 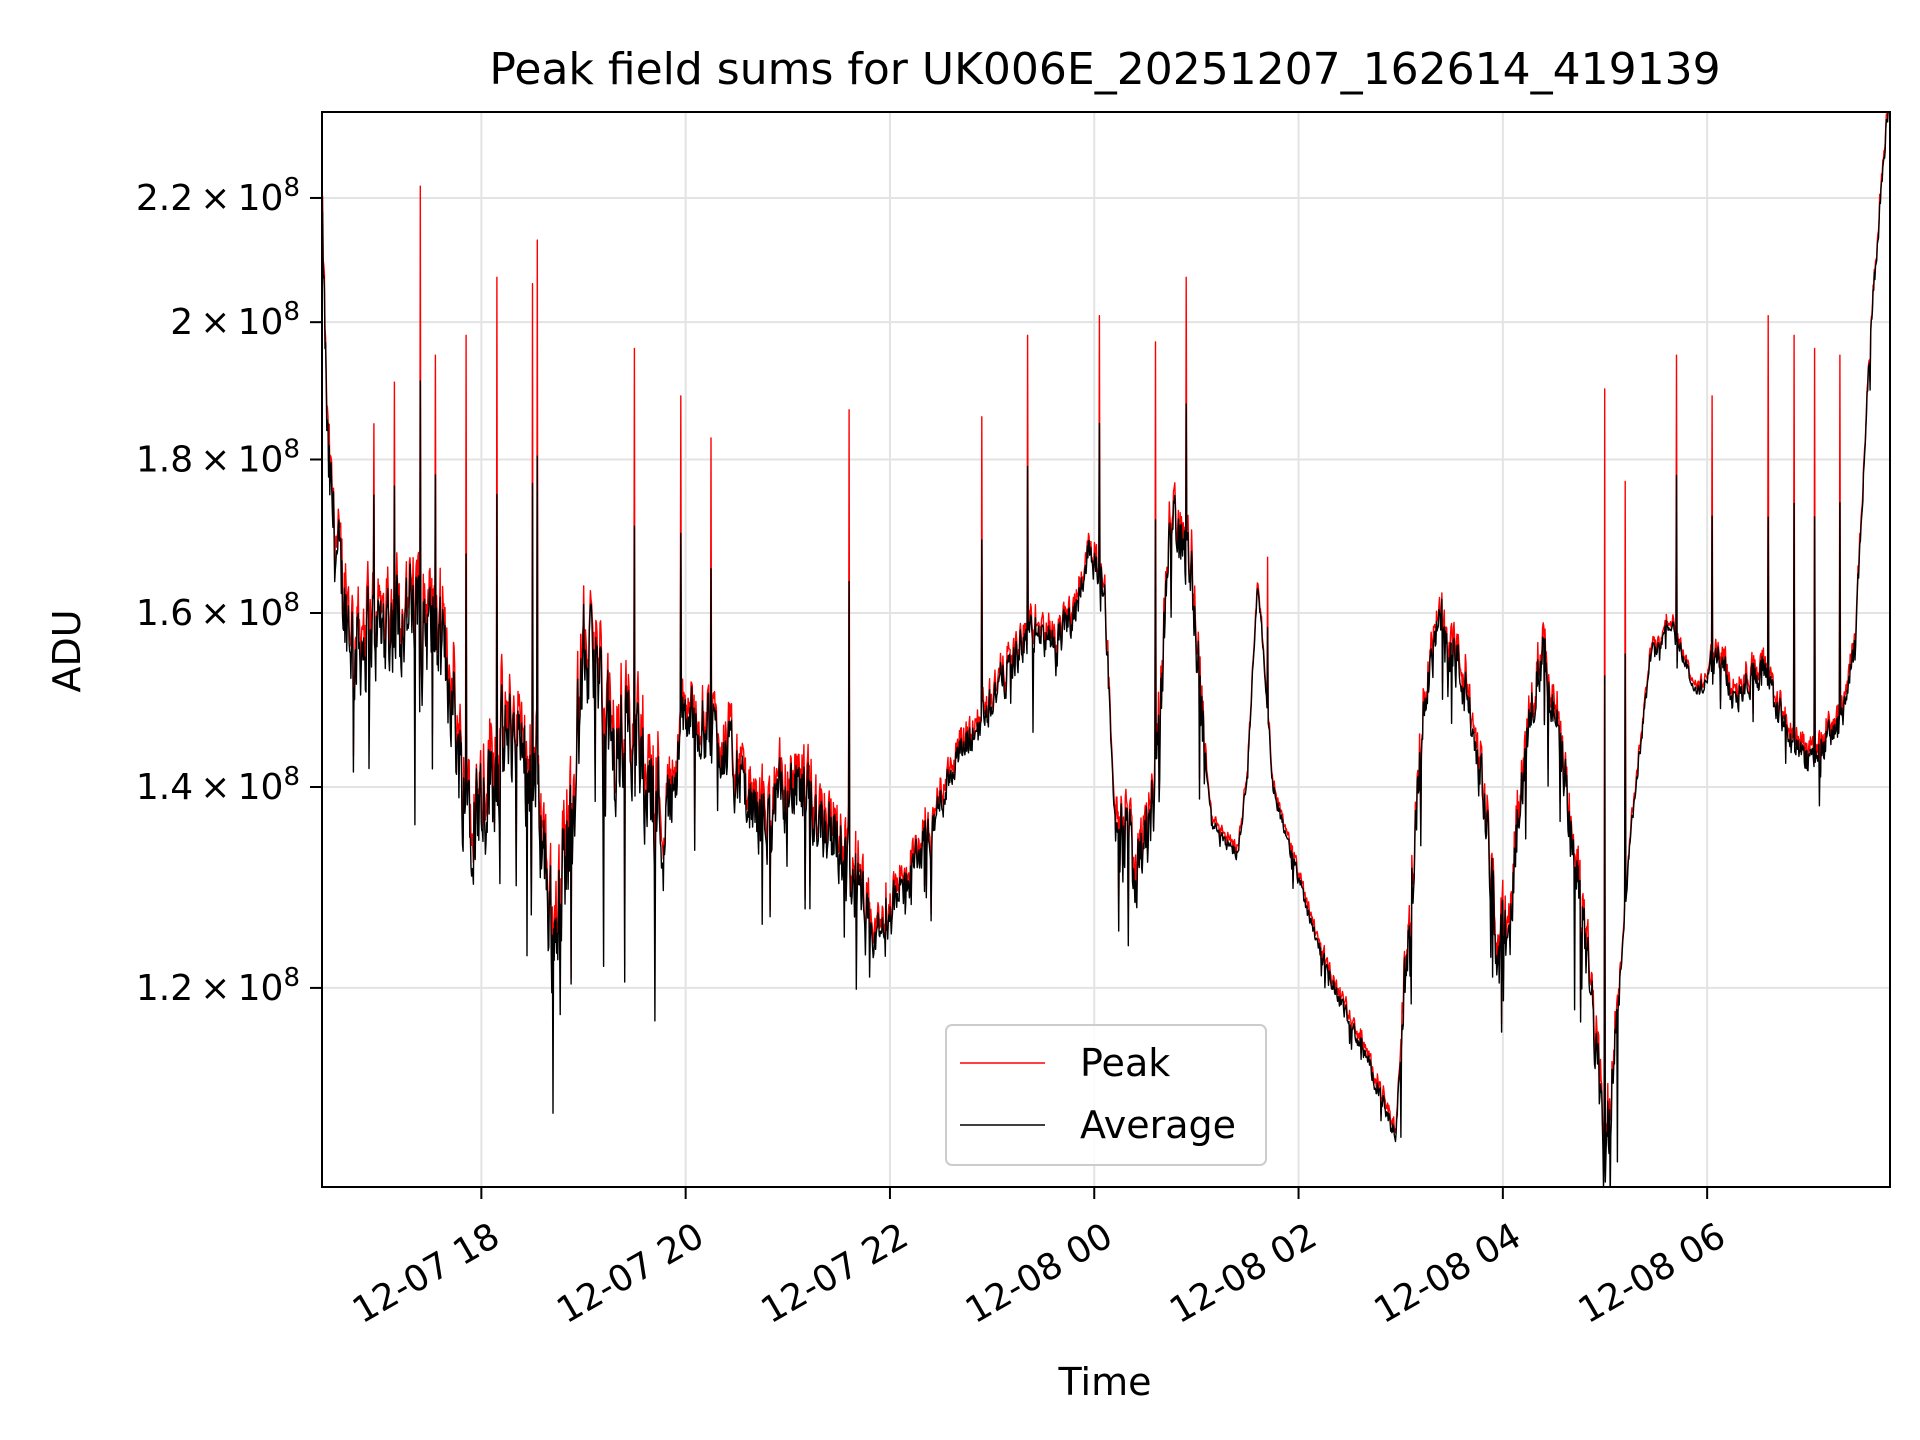 I want to click on legend: Peak Average, so click(x=1106, y=1095).